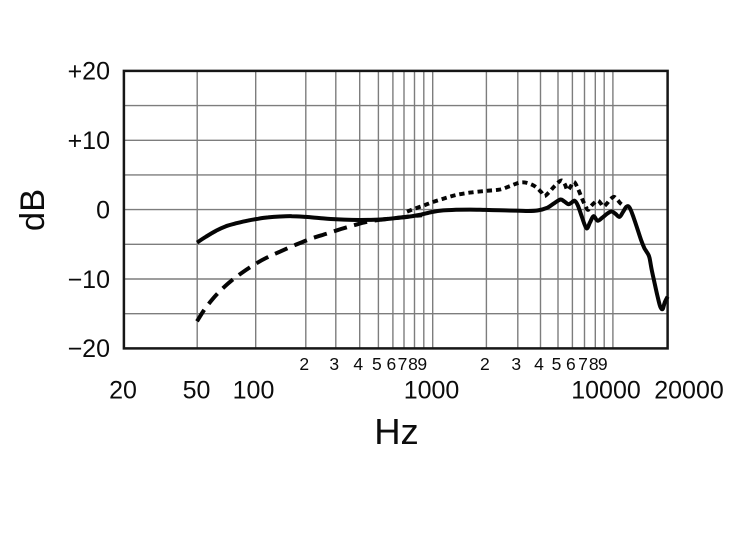 This screenshot has height=545, width=750. What do you see at coordinates (689, 391) in the screenshot?
I see `svg-text: 20000` at bounding box center [689, 391].